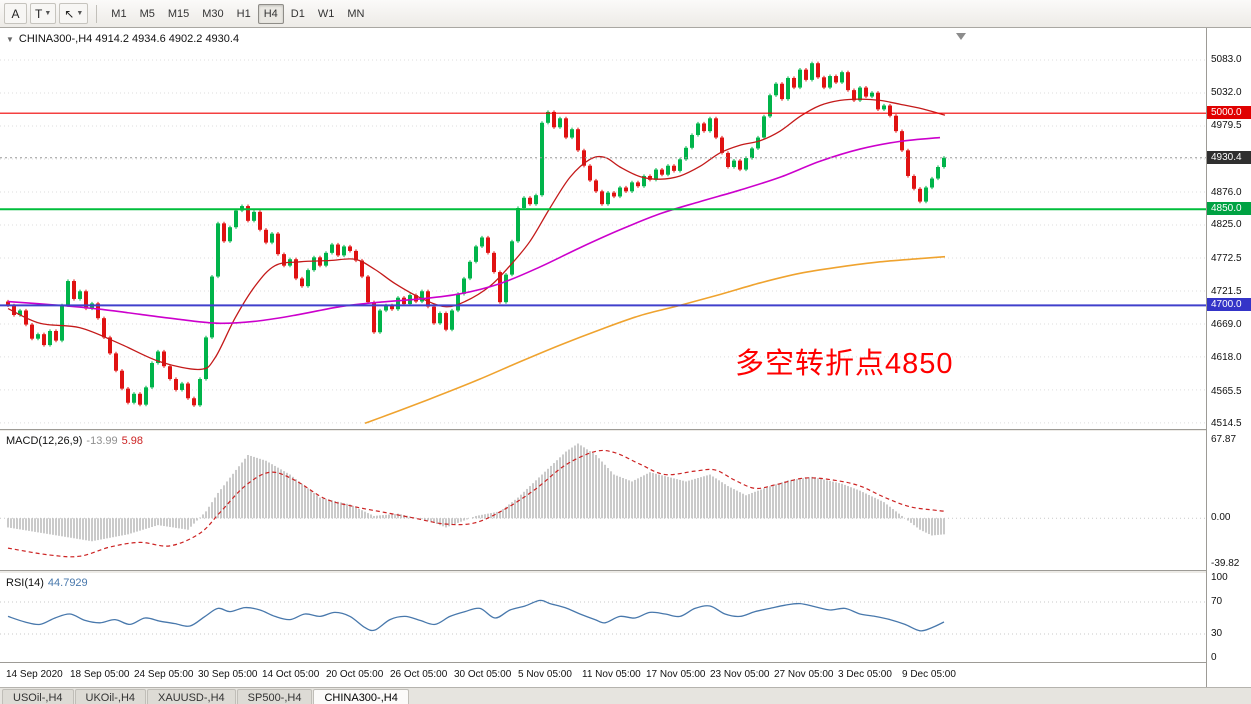 The image size is (1251, 704). What do you see at coordinates (1226, 325) in the screenshot?
I see `price-axis-label: 4669.0` at bounding box center [1226, 325].